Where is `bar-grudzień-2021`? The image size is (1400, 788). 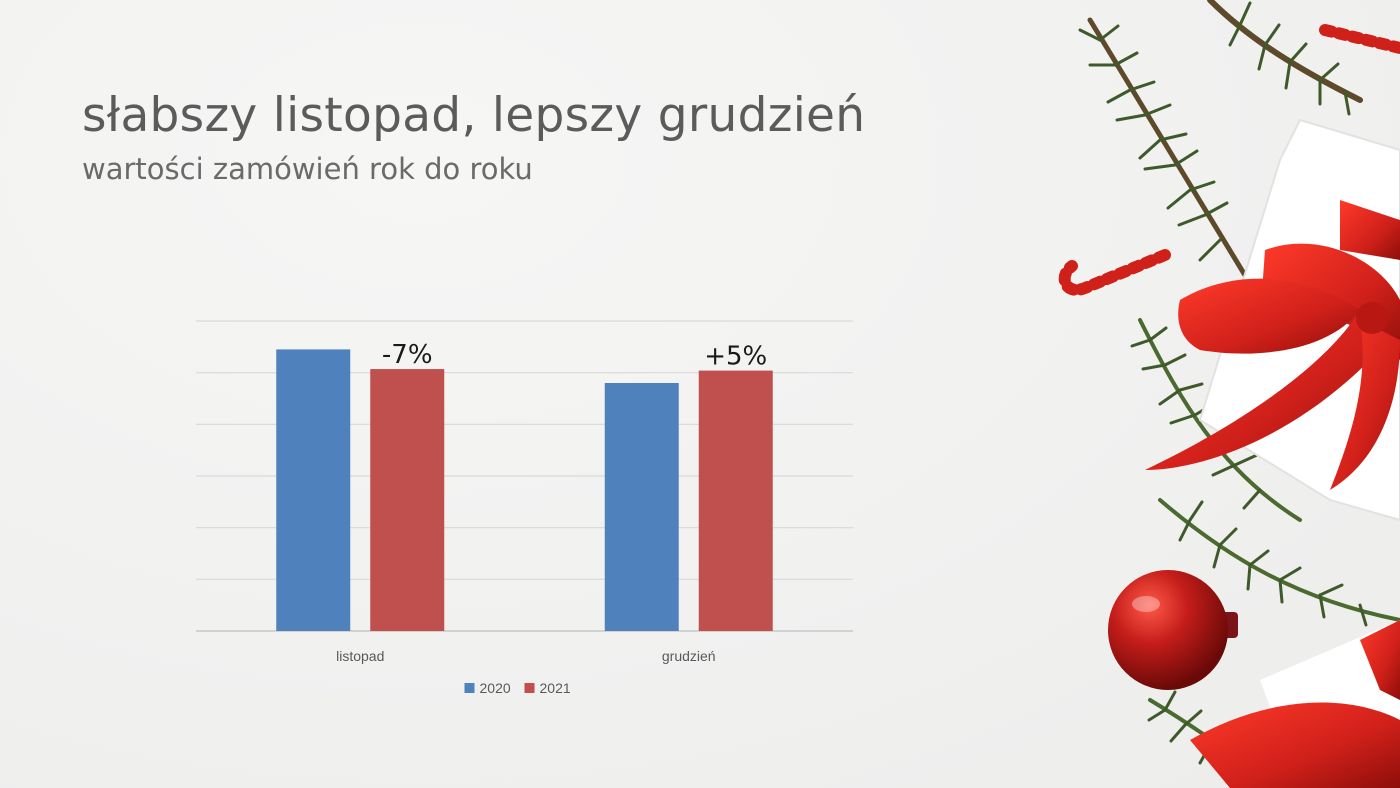
bar-grudzień-2021 is located at coordinates (735, 500).